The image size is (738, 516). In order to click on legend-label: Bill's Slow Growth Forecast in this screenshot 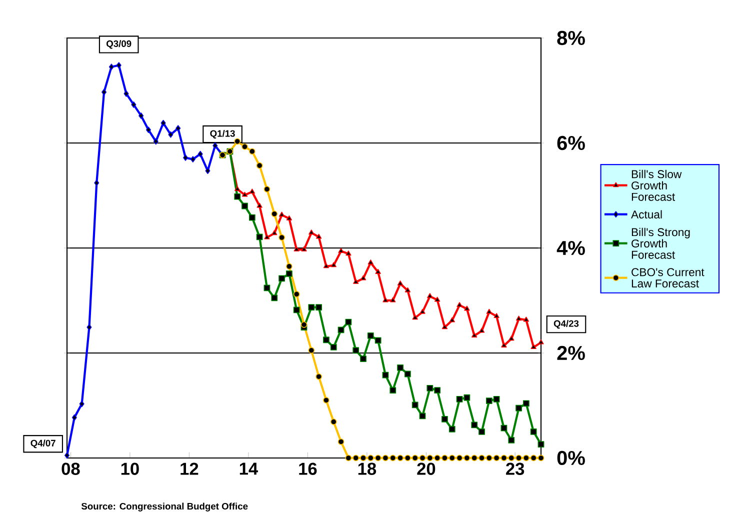, I will do `click(657, 185)`.